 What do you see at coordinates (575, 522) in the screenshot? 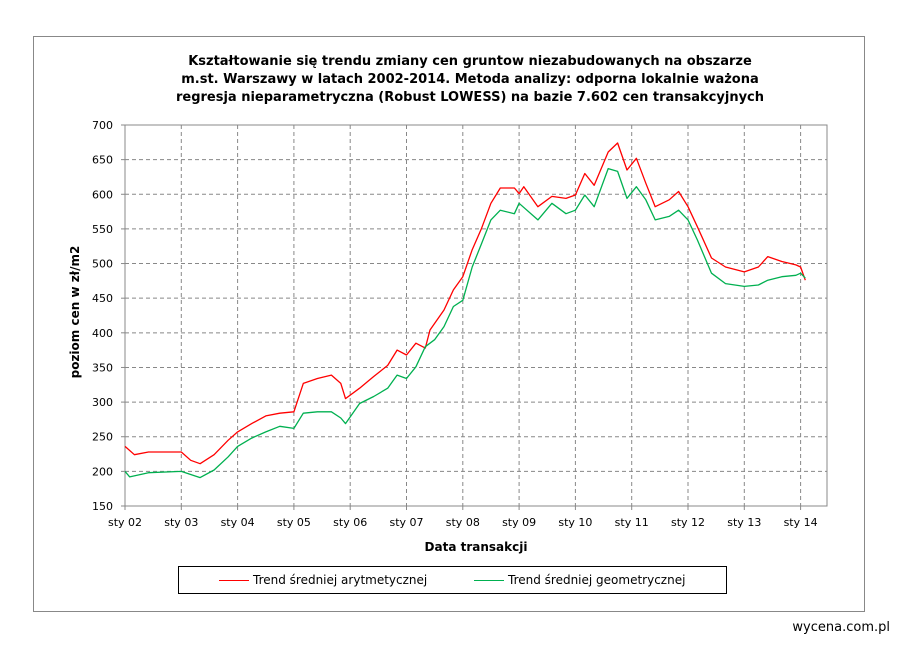
I see `x-tick-label: sty 10` at bounding box center [575, 522].